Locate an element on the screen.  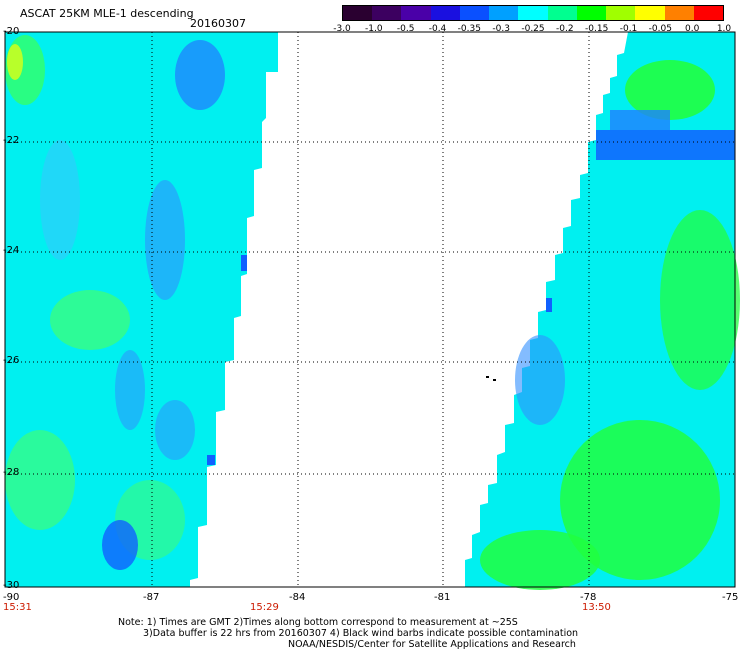
colorbar-label: 1.0 is located at coordinates (724, 29).